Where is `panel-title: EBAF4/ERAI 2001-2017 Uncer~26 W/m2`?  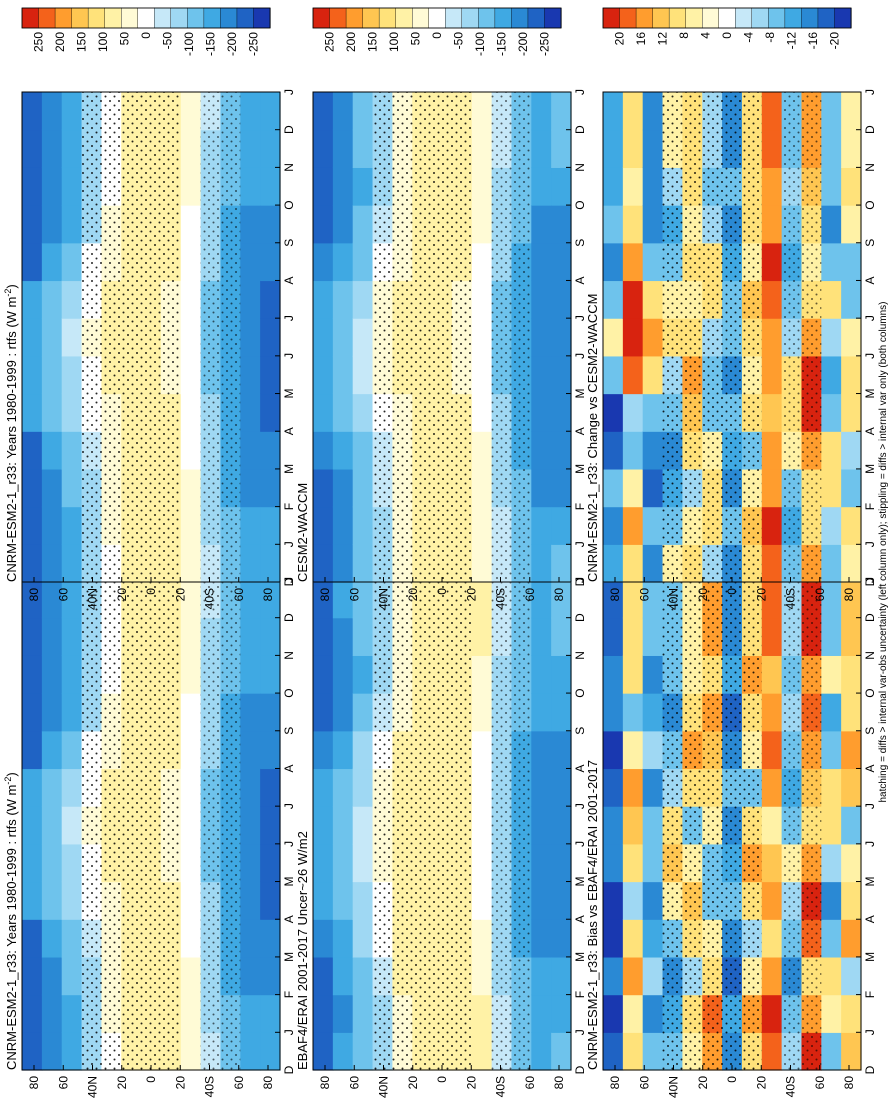 panel-title: EBAF4/ERAI 2001-2017 Uncer~26 W/m2 is located at coordinates (302, 950).